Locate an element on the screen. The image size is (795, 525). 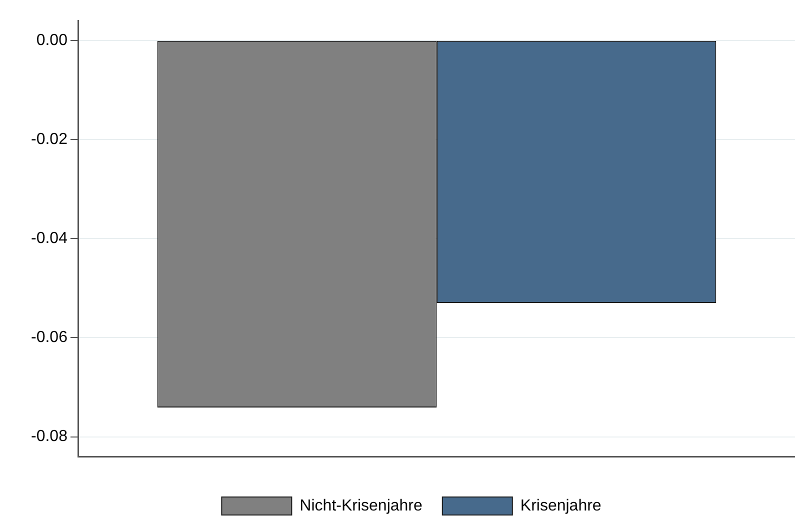
legend-label: Krisenjahre is located at coordinates (561, 505).